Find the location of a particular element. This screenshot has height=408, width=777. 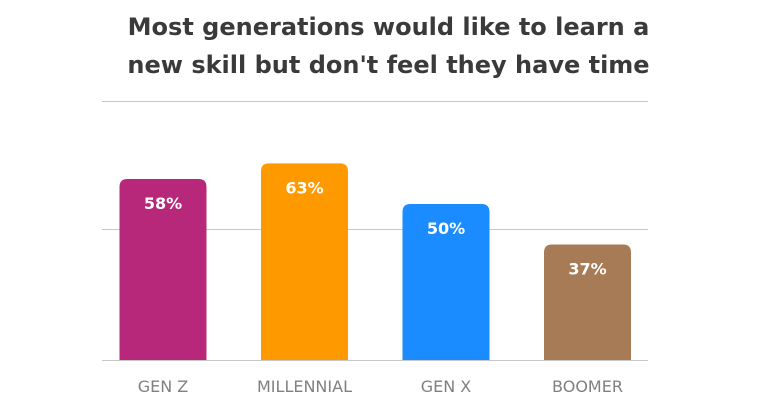

bar-gen-x is located at coordinates (446, 281).